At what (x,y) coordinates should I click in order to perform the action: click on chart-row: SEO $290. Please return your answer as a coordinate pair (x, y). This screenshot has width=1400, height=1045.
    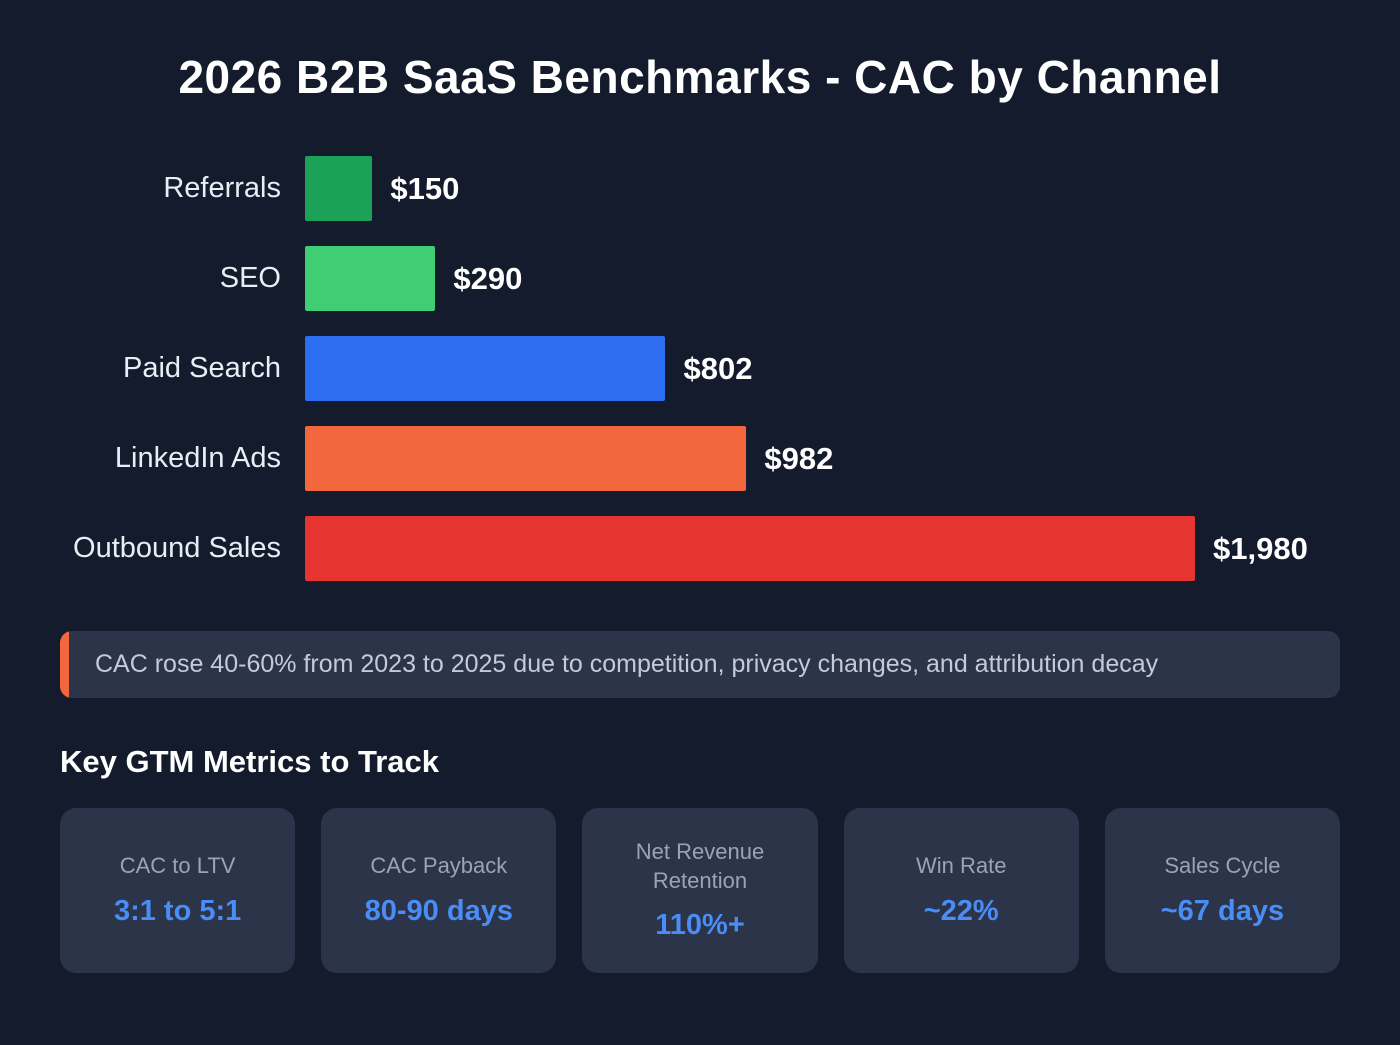
    Looking at the image, I should click on (700, 278).